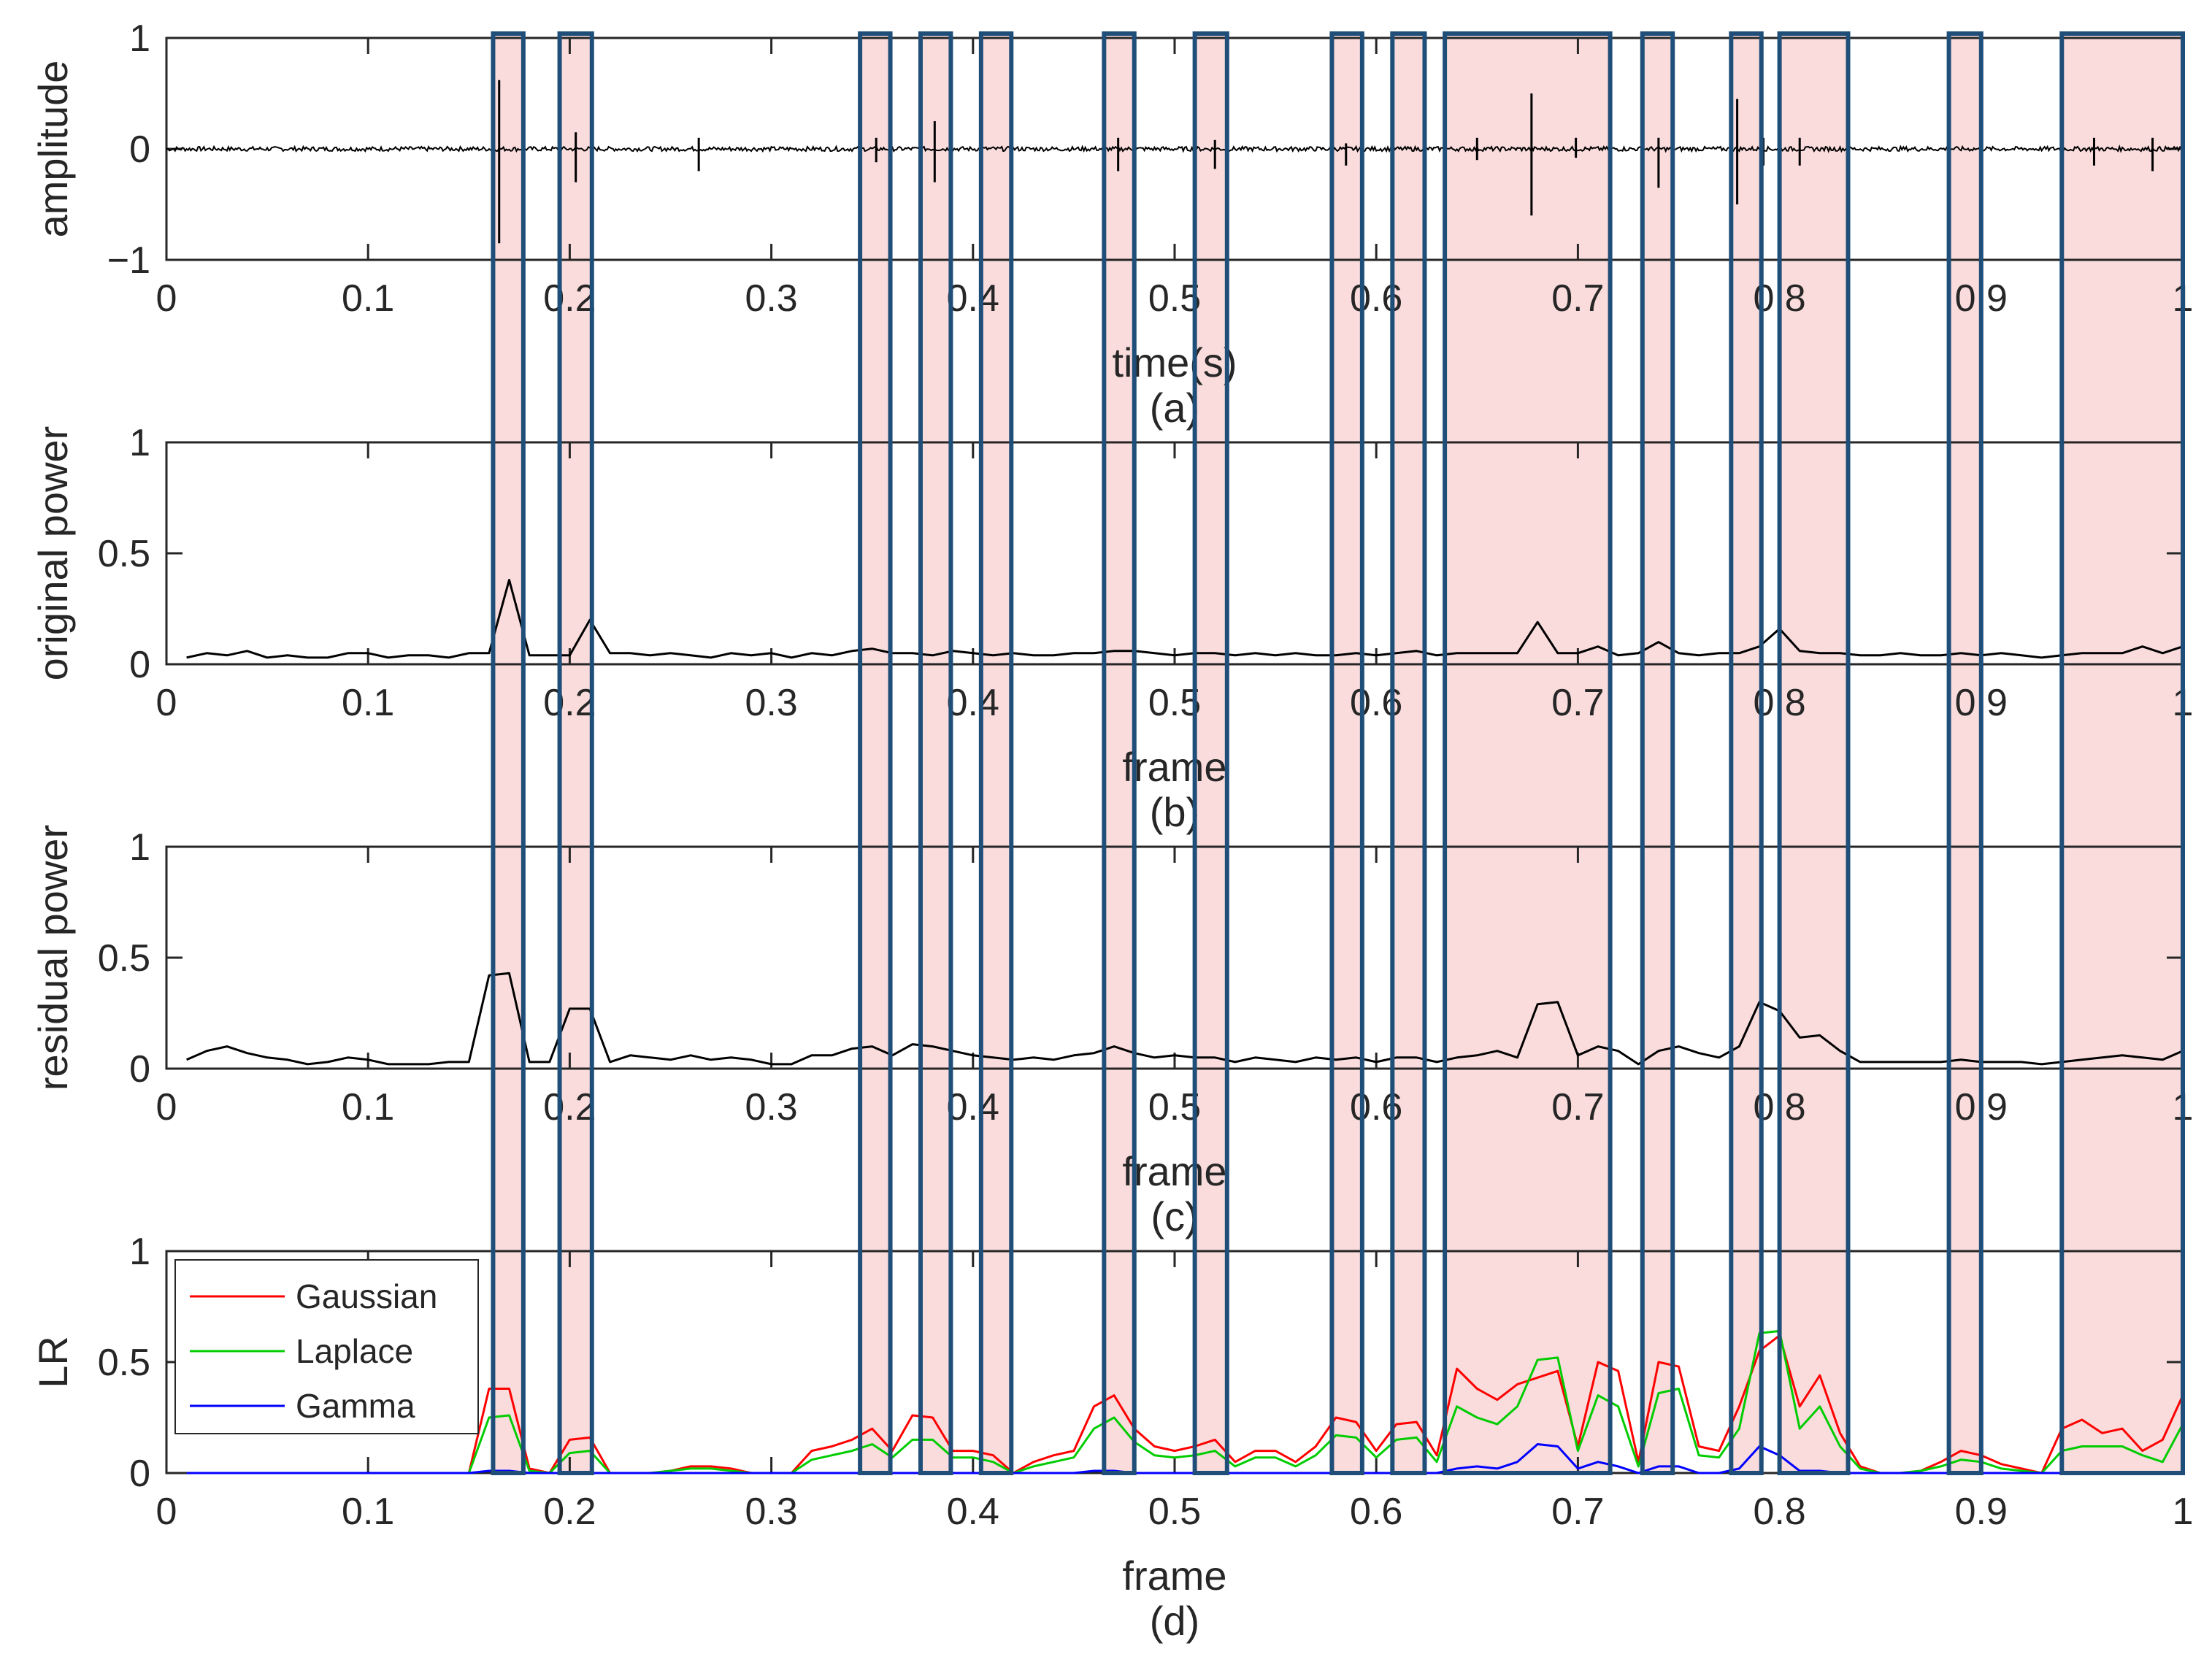 The height and width of the screenshot is (1665, 2212). I want to click on x-axis-label: time(s), so click(1174, 362).